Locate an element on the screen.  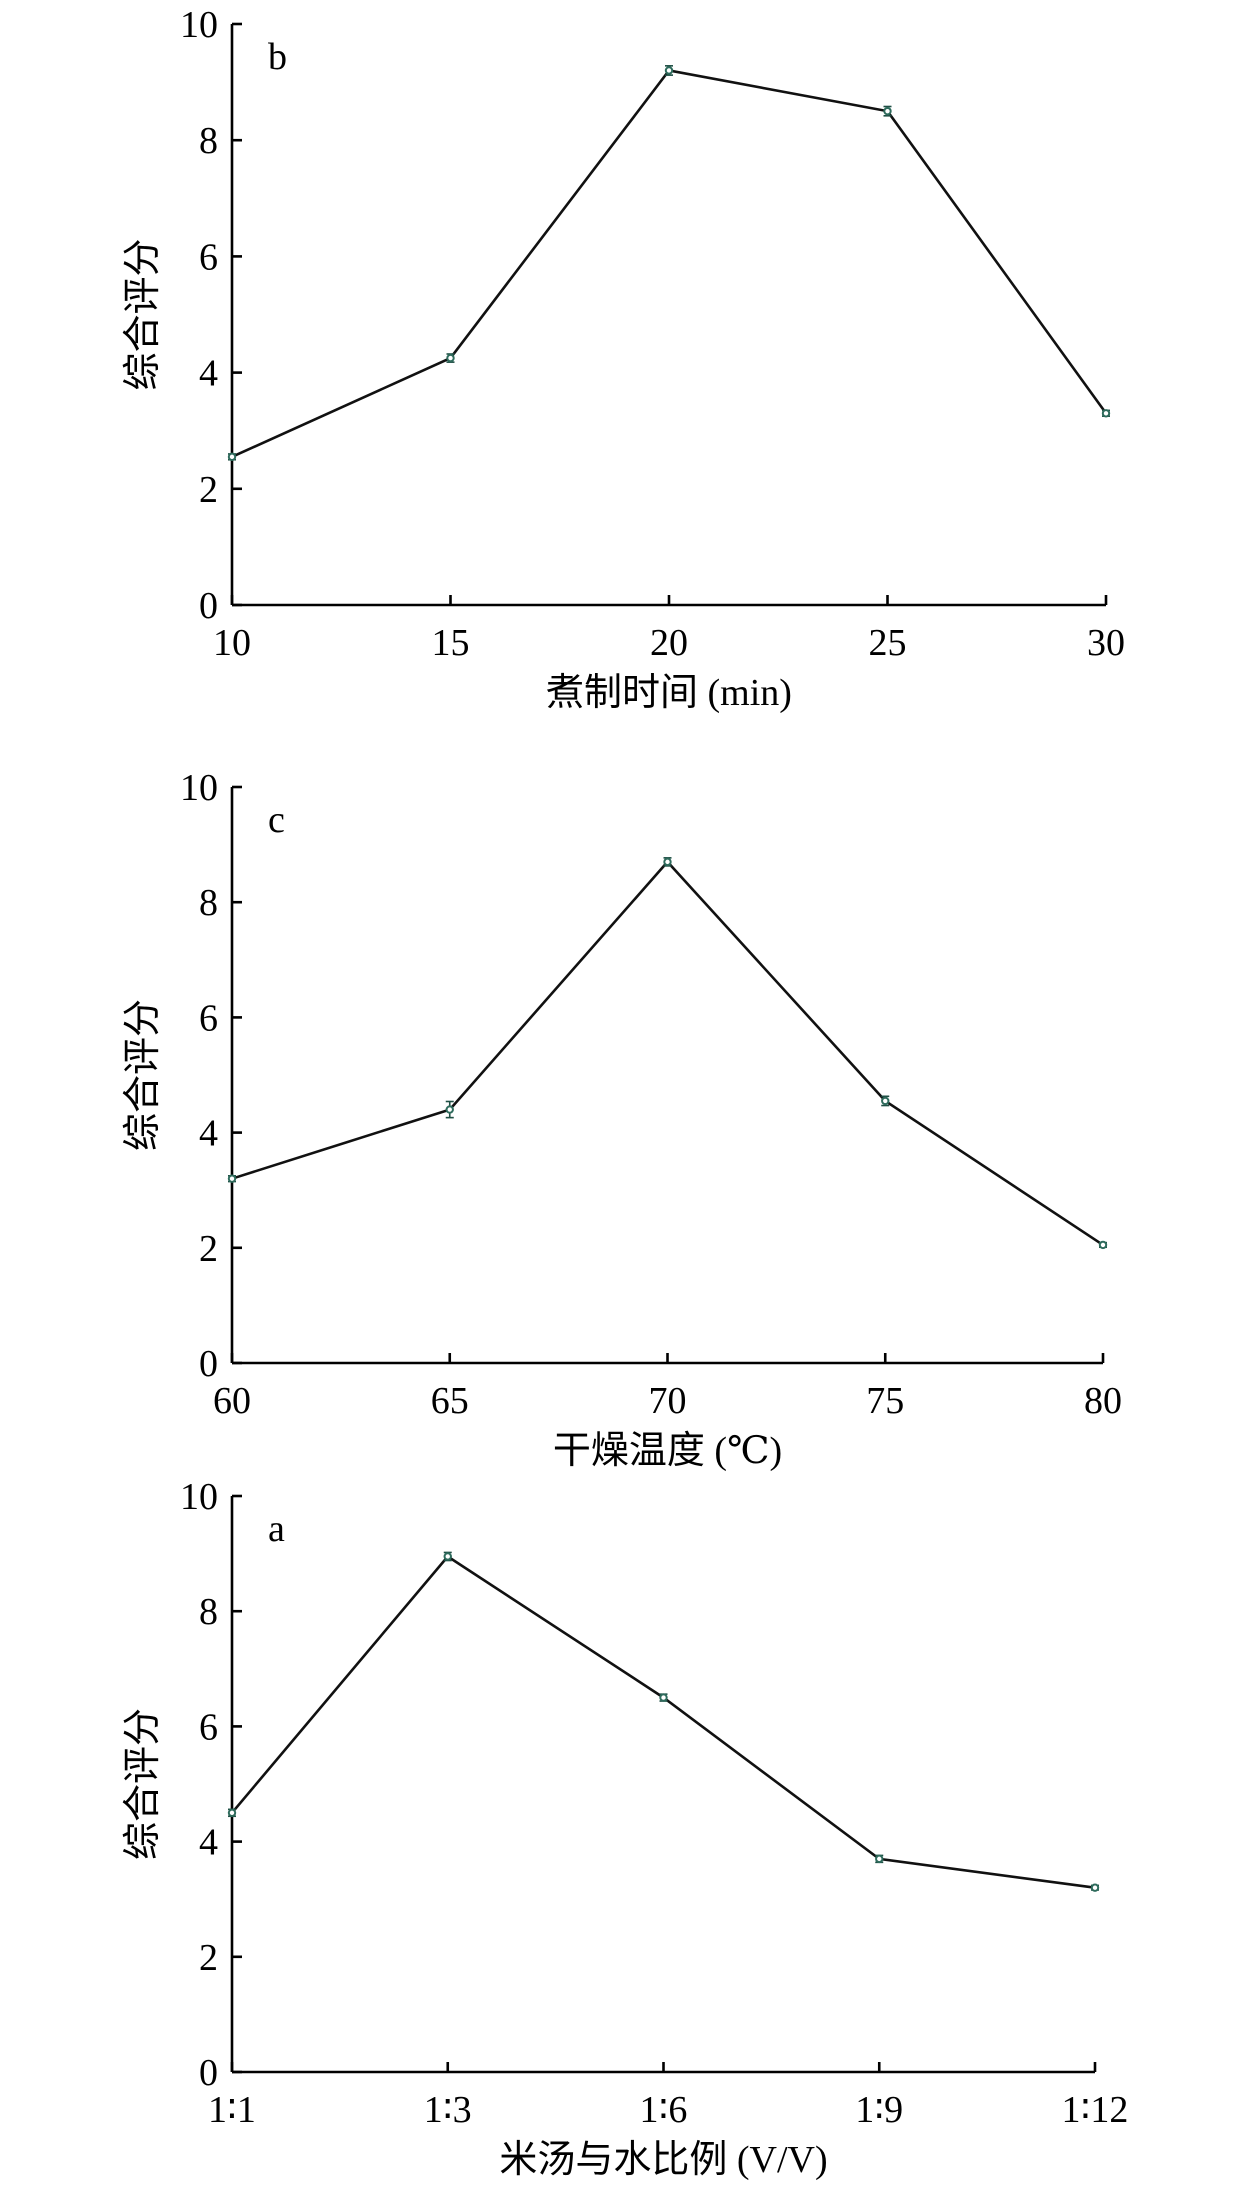
x-axis-title: 米汤与水比例 (V/V) is located at coordinates (663, 2160).